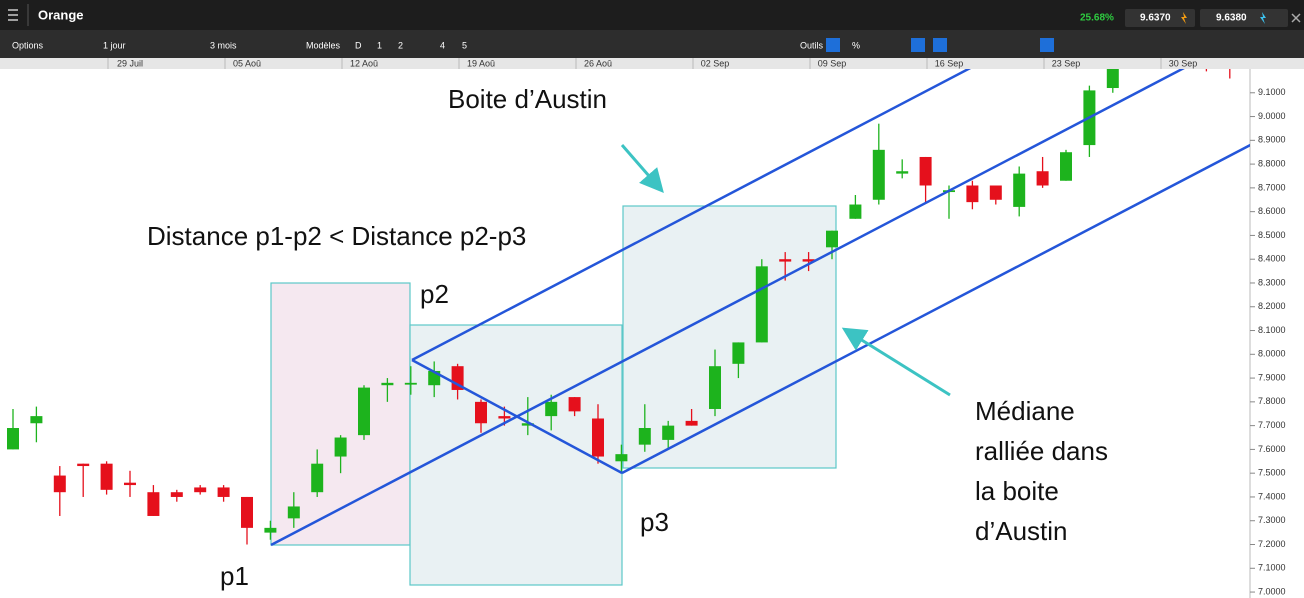 Image resolution: width=1304 pixels, height=598 pixels. Describe the element at coordinates (1272, 211) in the screenshot. I see `y-tick-label: 8.6000` at that location.